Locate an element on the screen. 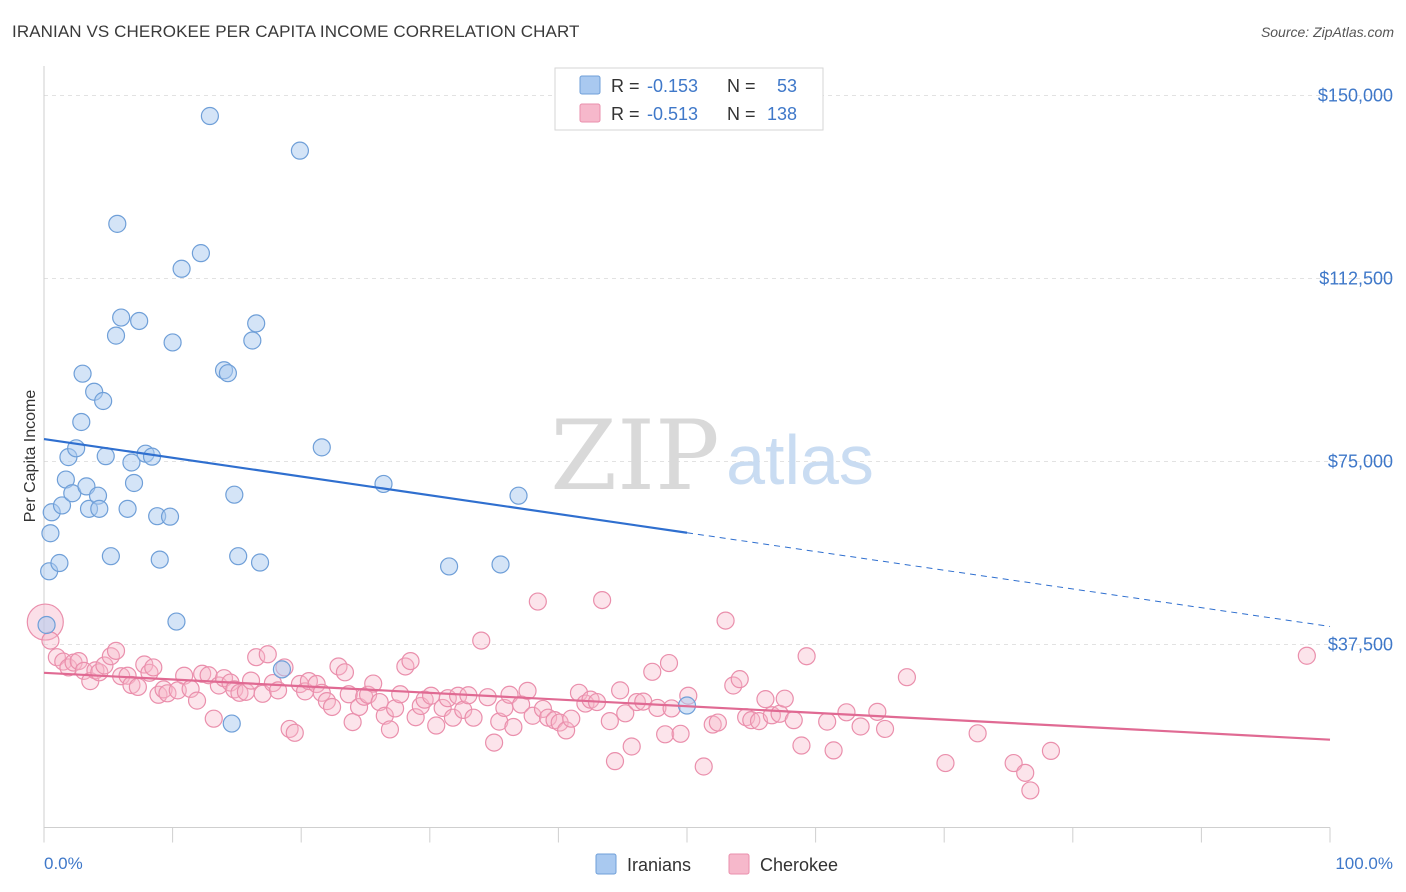 Image resolution: width=1406 pixels, height=892 pixels. y-tick-label-0: $37,500 is located at coordinates (1360, 645).